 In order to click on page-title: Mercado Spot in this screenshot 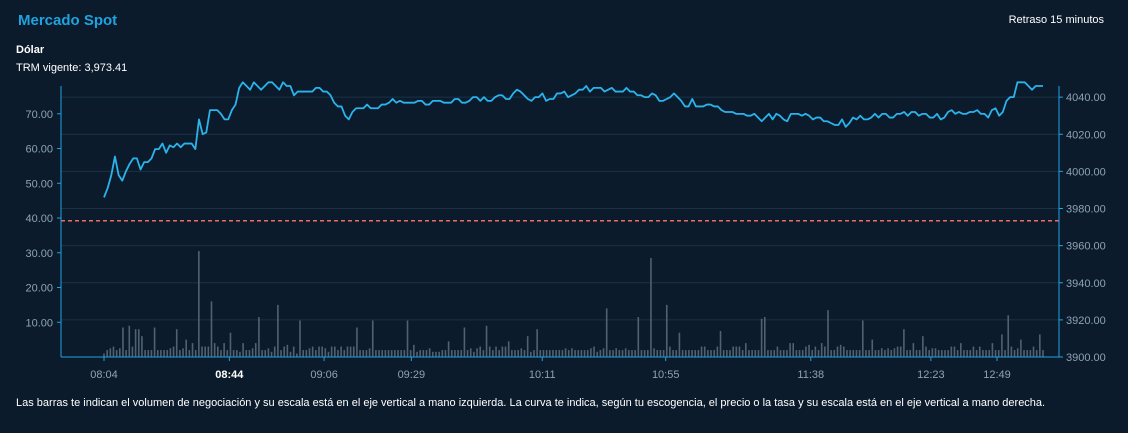, I will do `click(68, 20)`.